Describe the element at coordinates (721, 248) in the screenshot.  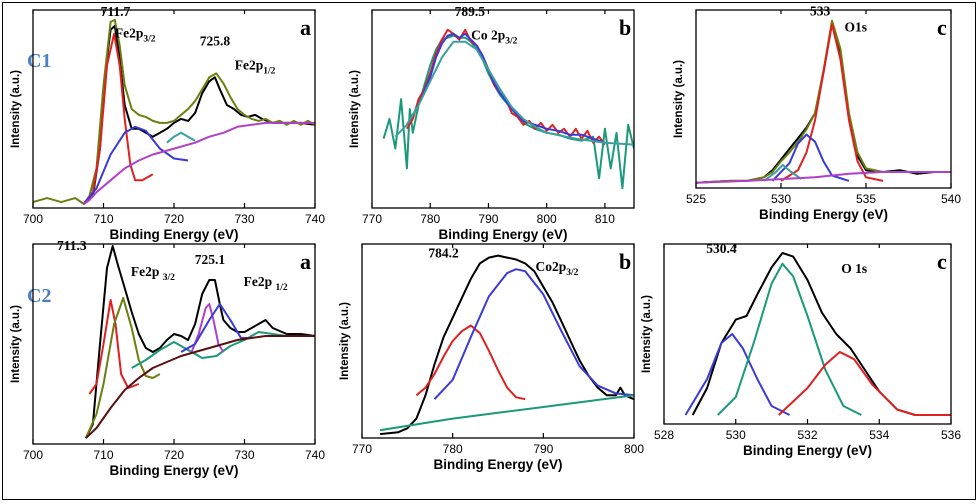
I see `peak-annotation: 530.4` at that location.